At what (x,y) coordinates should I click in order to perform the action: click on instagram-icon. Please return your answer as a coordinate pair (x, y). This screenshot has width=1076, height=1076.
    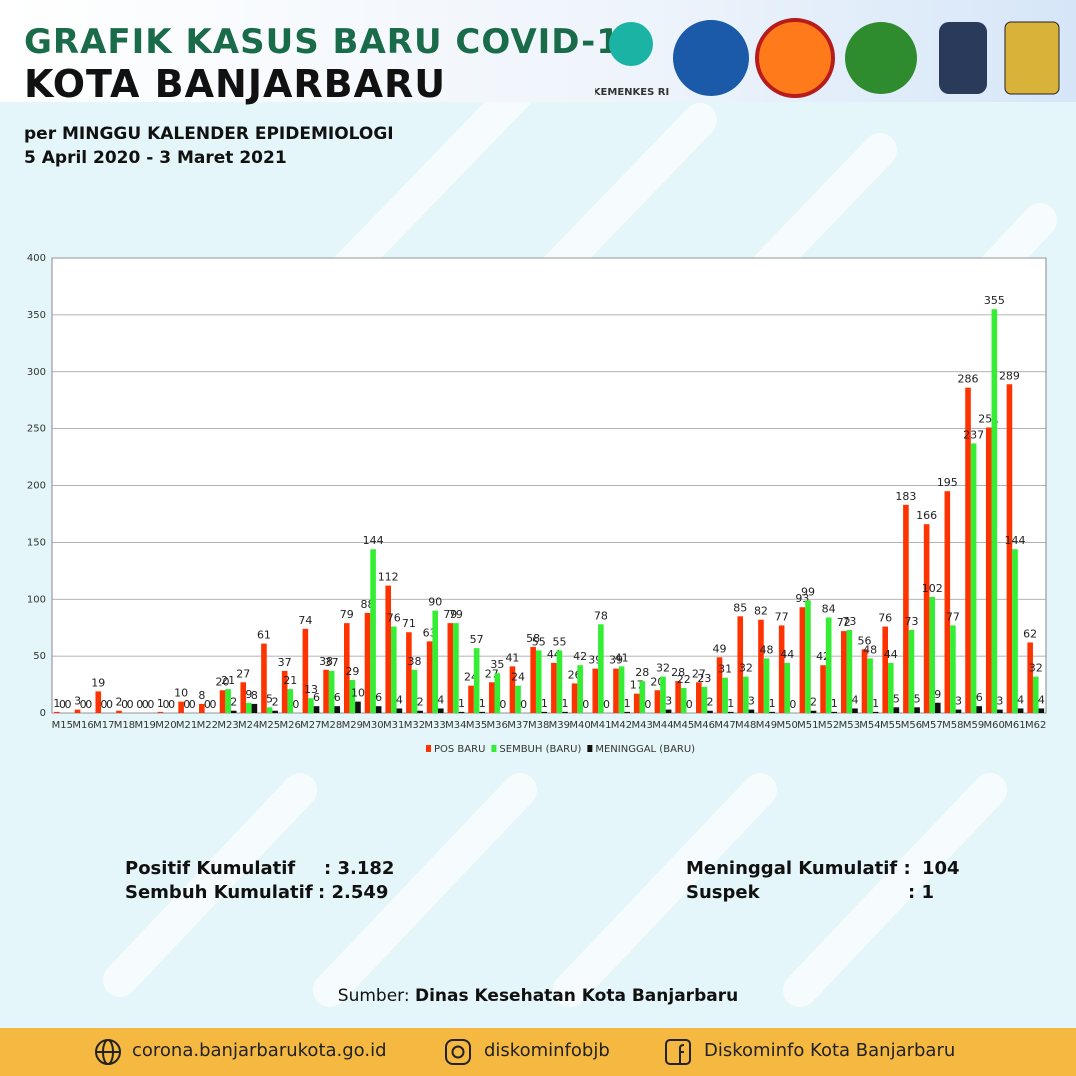
    Looking at the image, I should click on (458, 1052).